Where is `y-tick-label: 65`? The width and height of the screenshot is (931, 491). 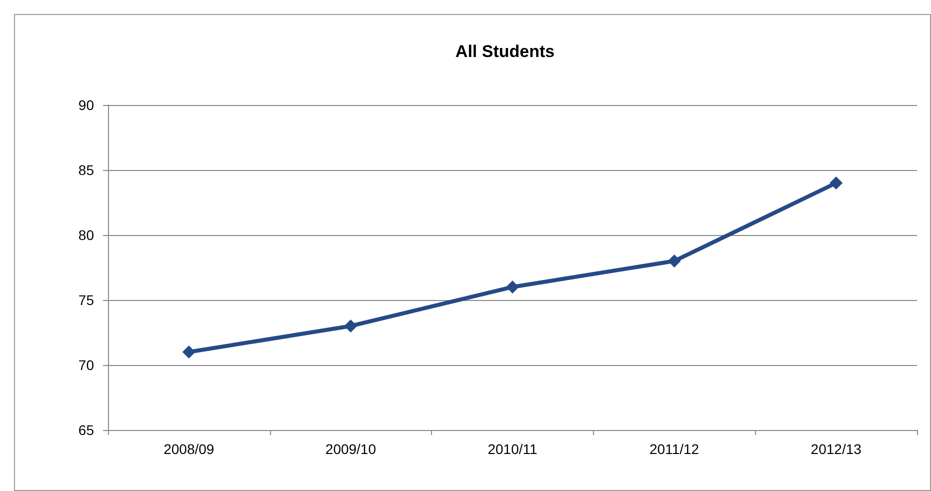
y-tick-label: 65 is located at coordinates (86, 430).